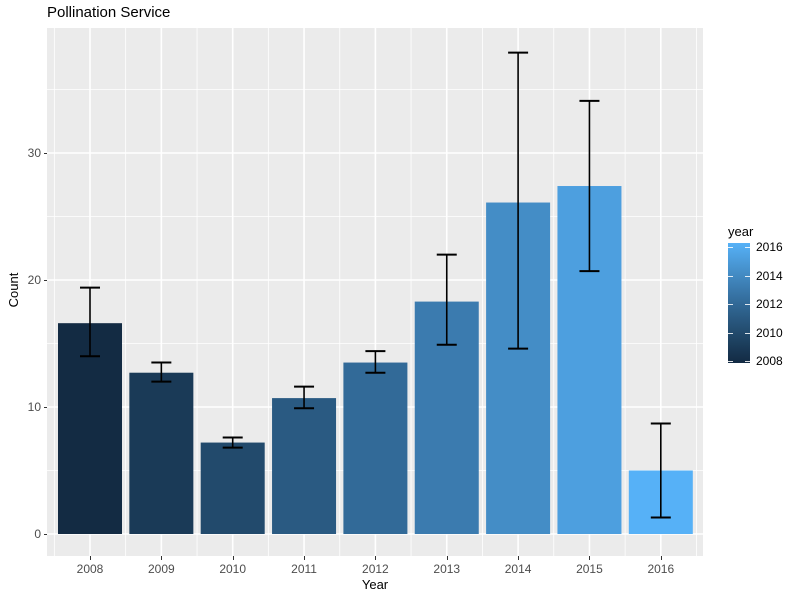  Describe the element at coordinates (34, 407) in the screenshot. I see `y-tick-label-10: 10` at that location.